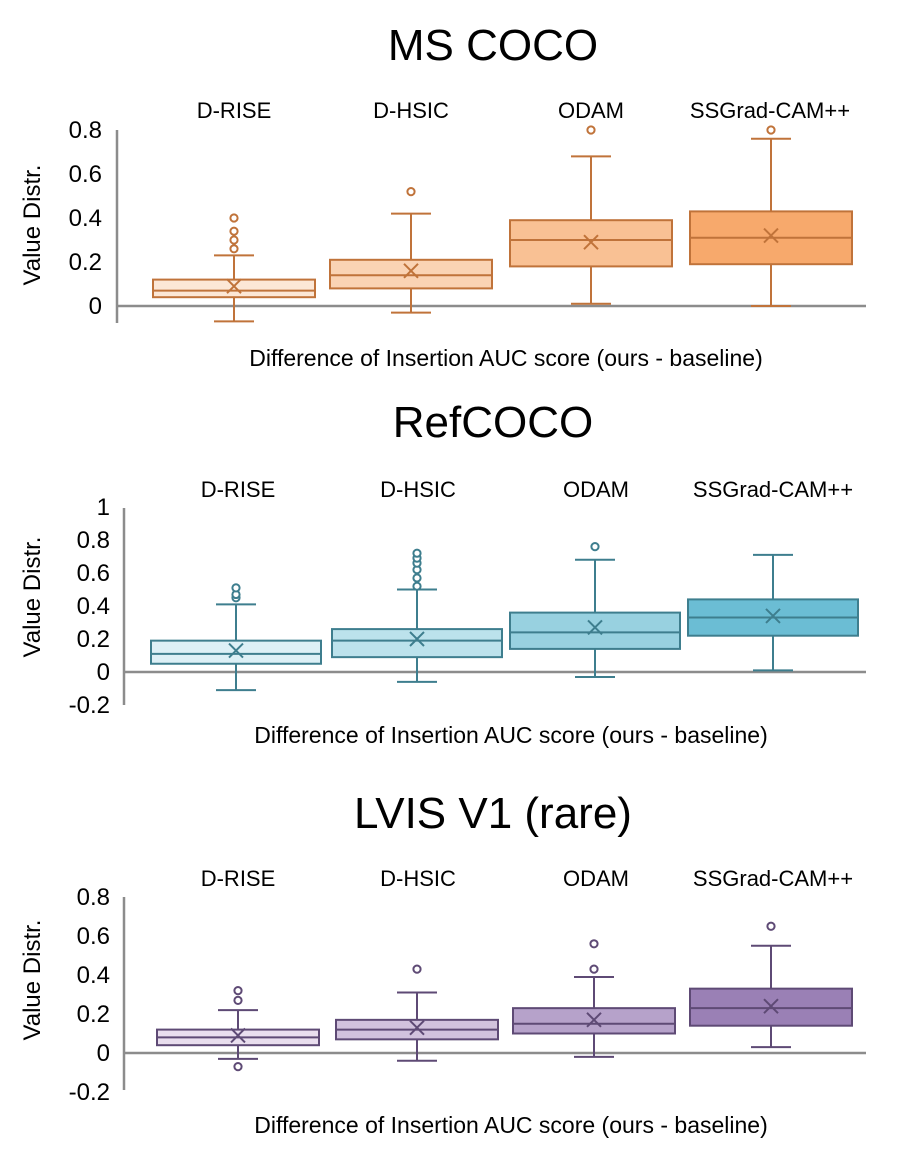  Describe the element at coordinates (103, 507) in the screenshot. I see `y-tick-label: 1` at that location.